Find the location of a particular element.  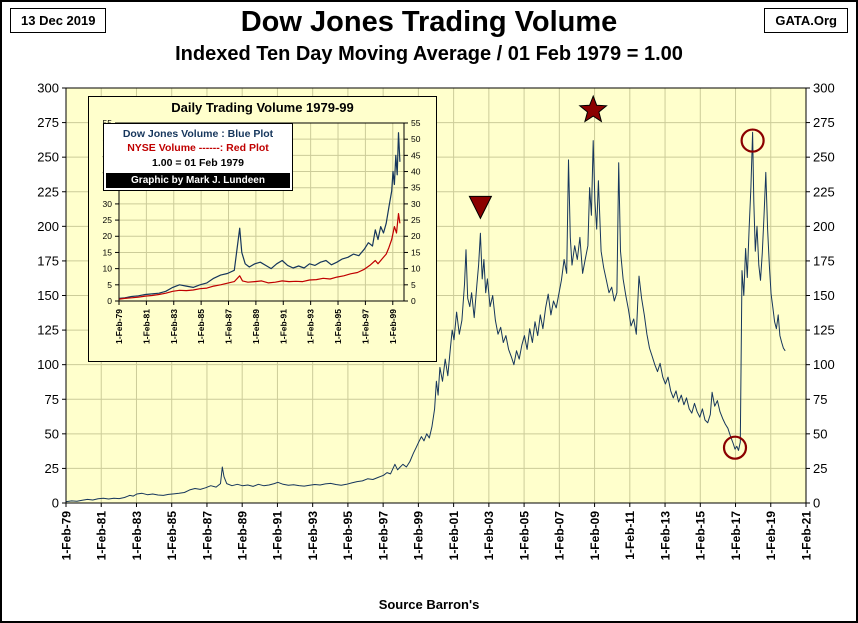

svg-text: 1-Feb-03 is located at coordinates (489, 536).